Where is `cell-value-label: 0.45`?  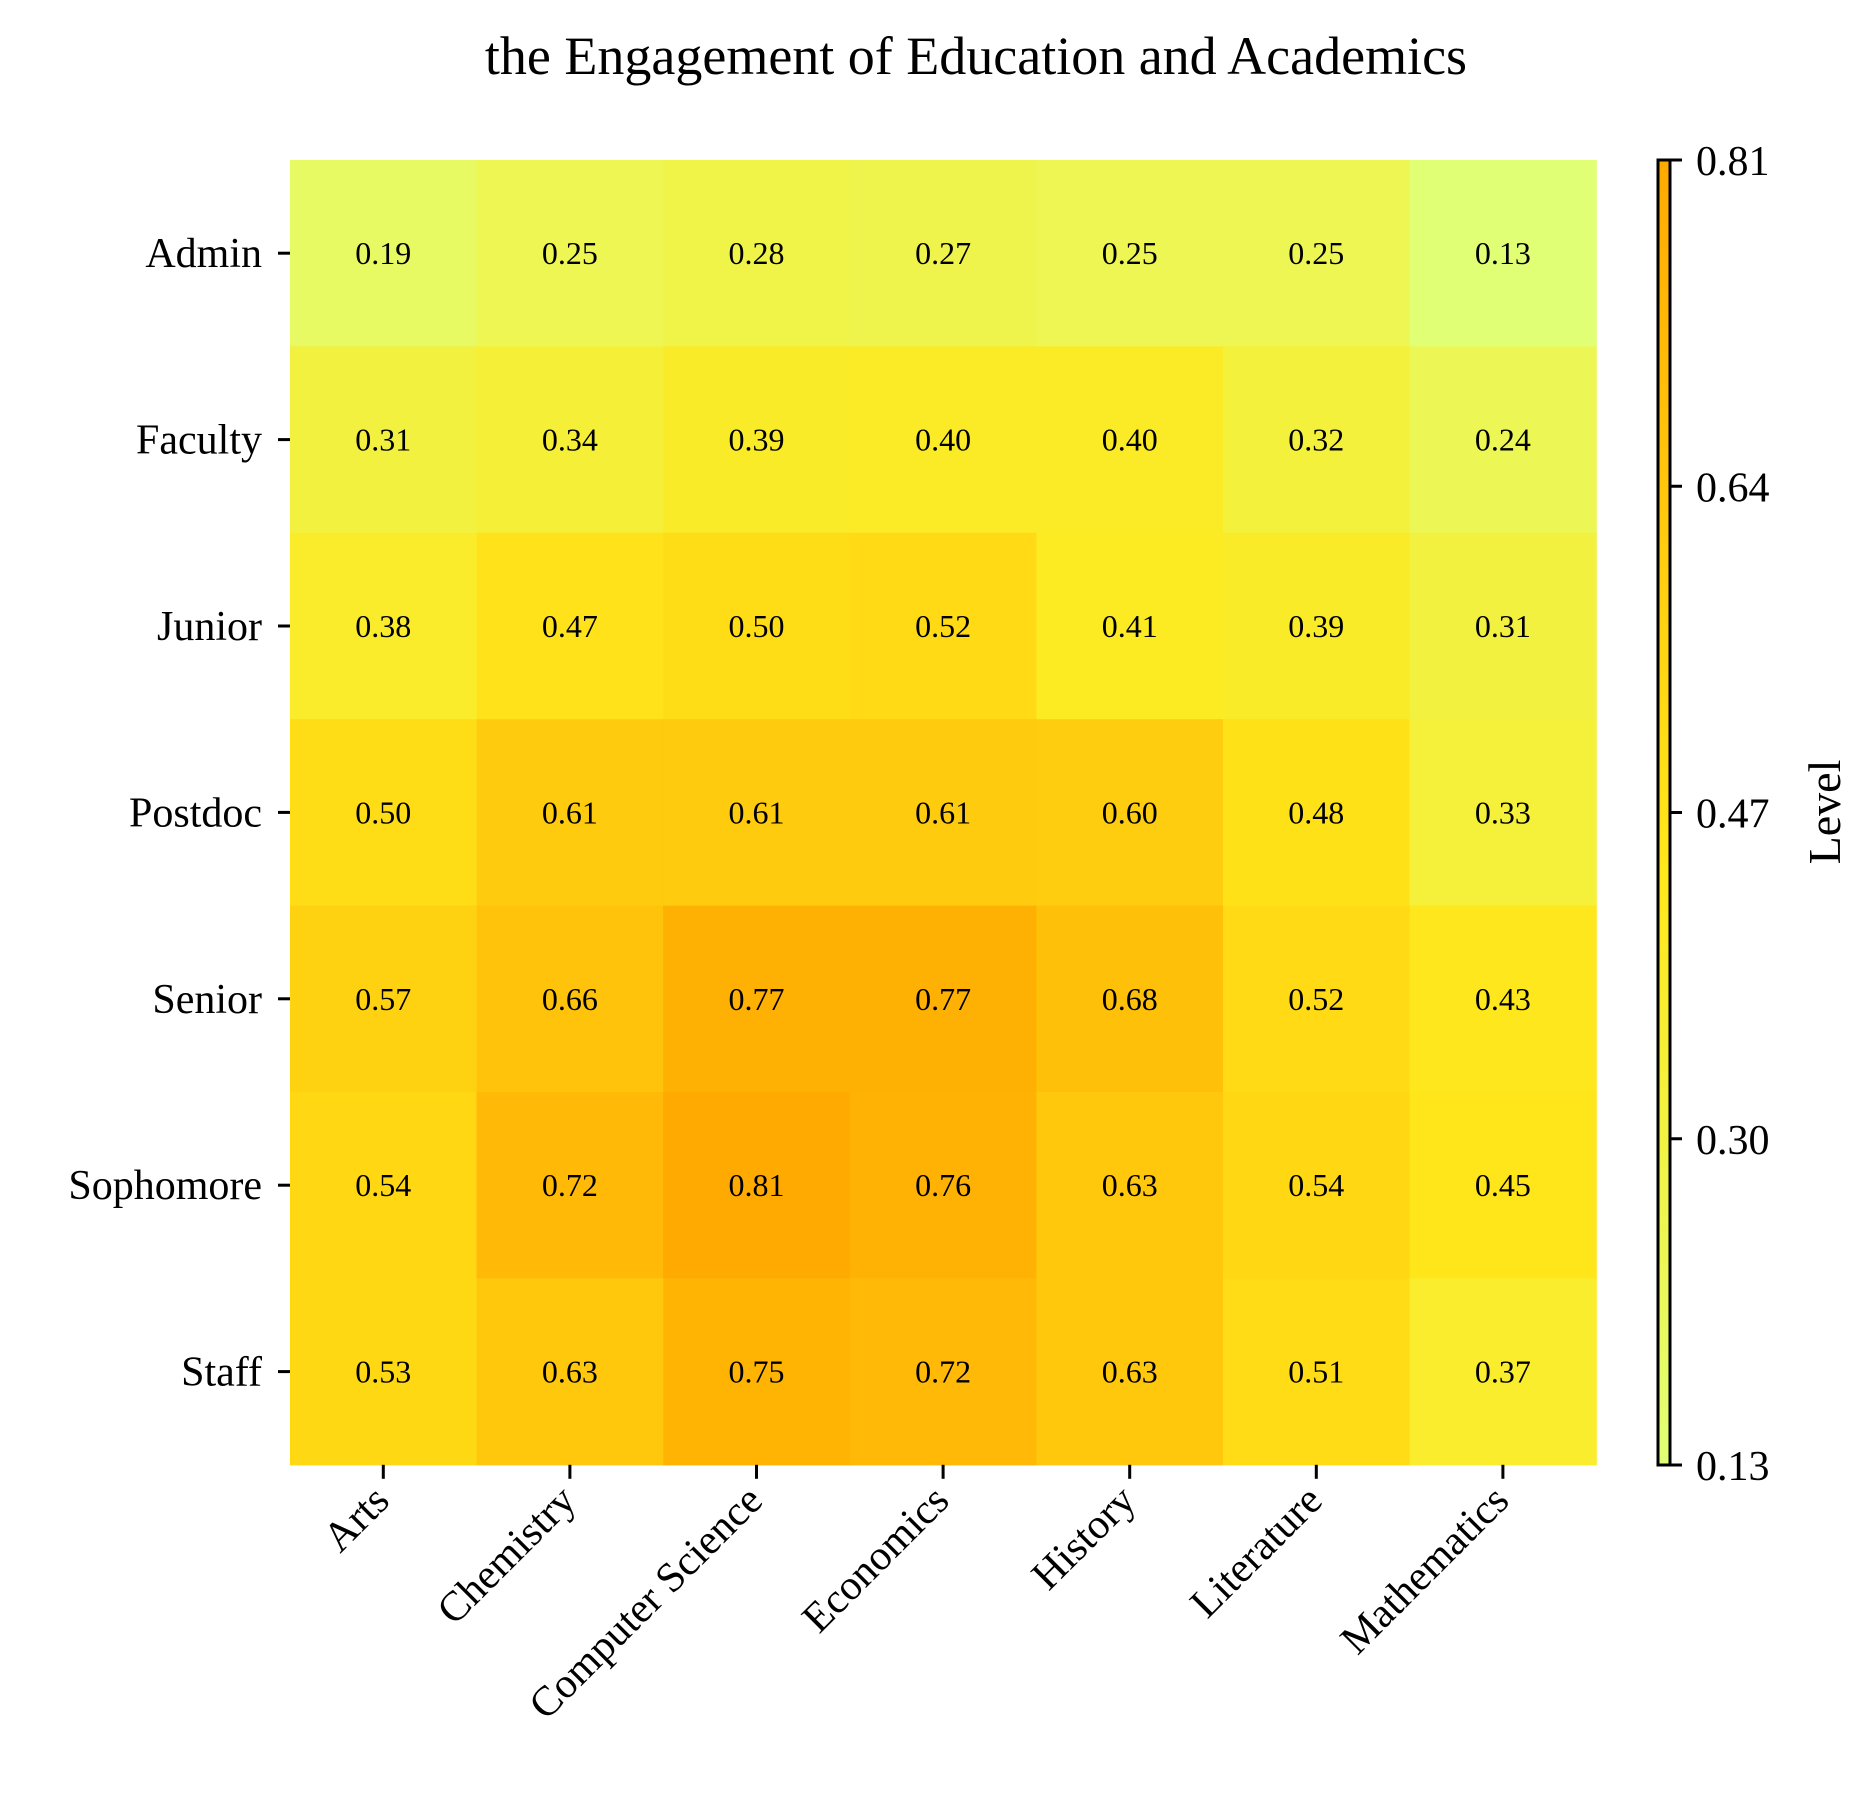
cell-value-label: 0.45 is located at coordinates (1503, 1185).